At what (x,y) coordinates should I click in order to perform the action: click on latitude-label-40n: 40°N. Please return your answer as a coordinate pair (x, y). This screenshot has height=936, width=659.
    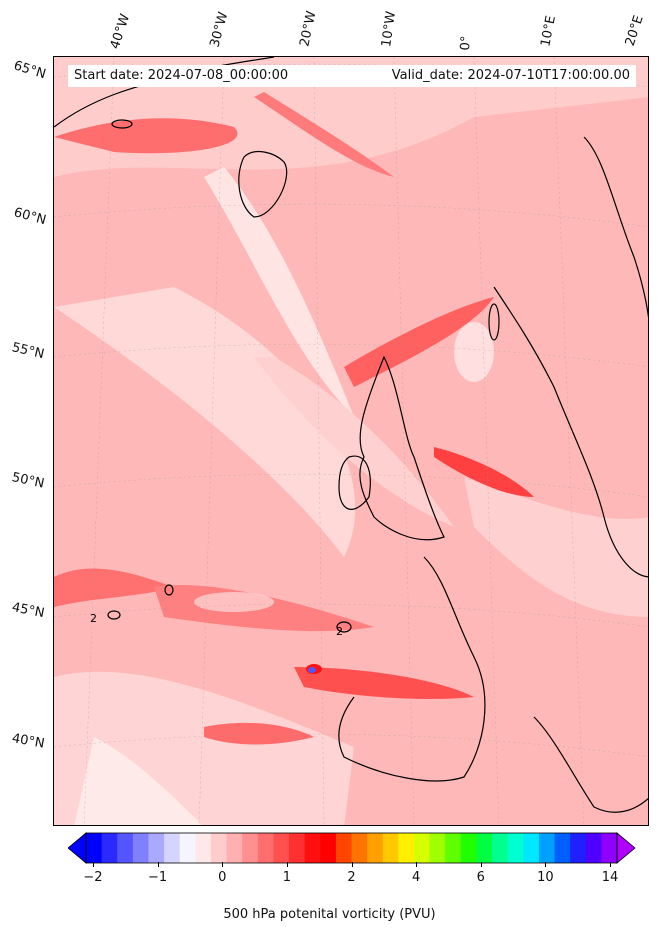
    Looking at the image, I should click on (28, 741).